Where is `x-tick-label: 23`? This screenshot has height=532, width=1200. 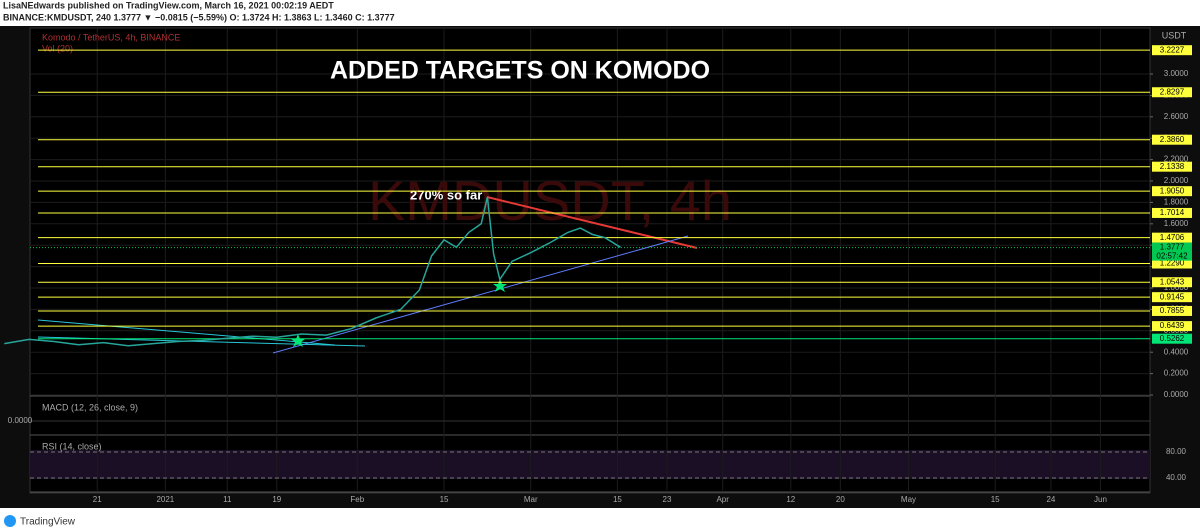
x-tick-label: 23 is located at coordinates (667, 499).